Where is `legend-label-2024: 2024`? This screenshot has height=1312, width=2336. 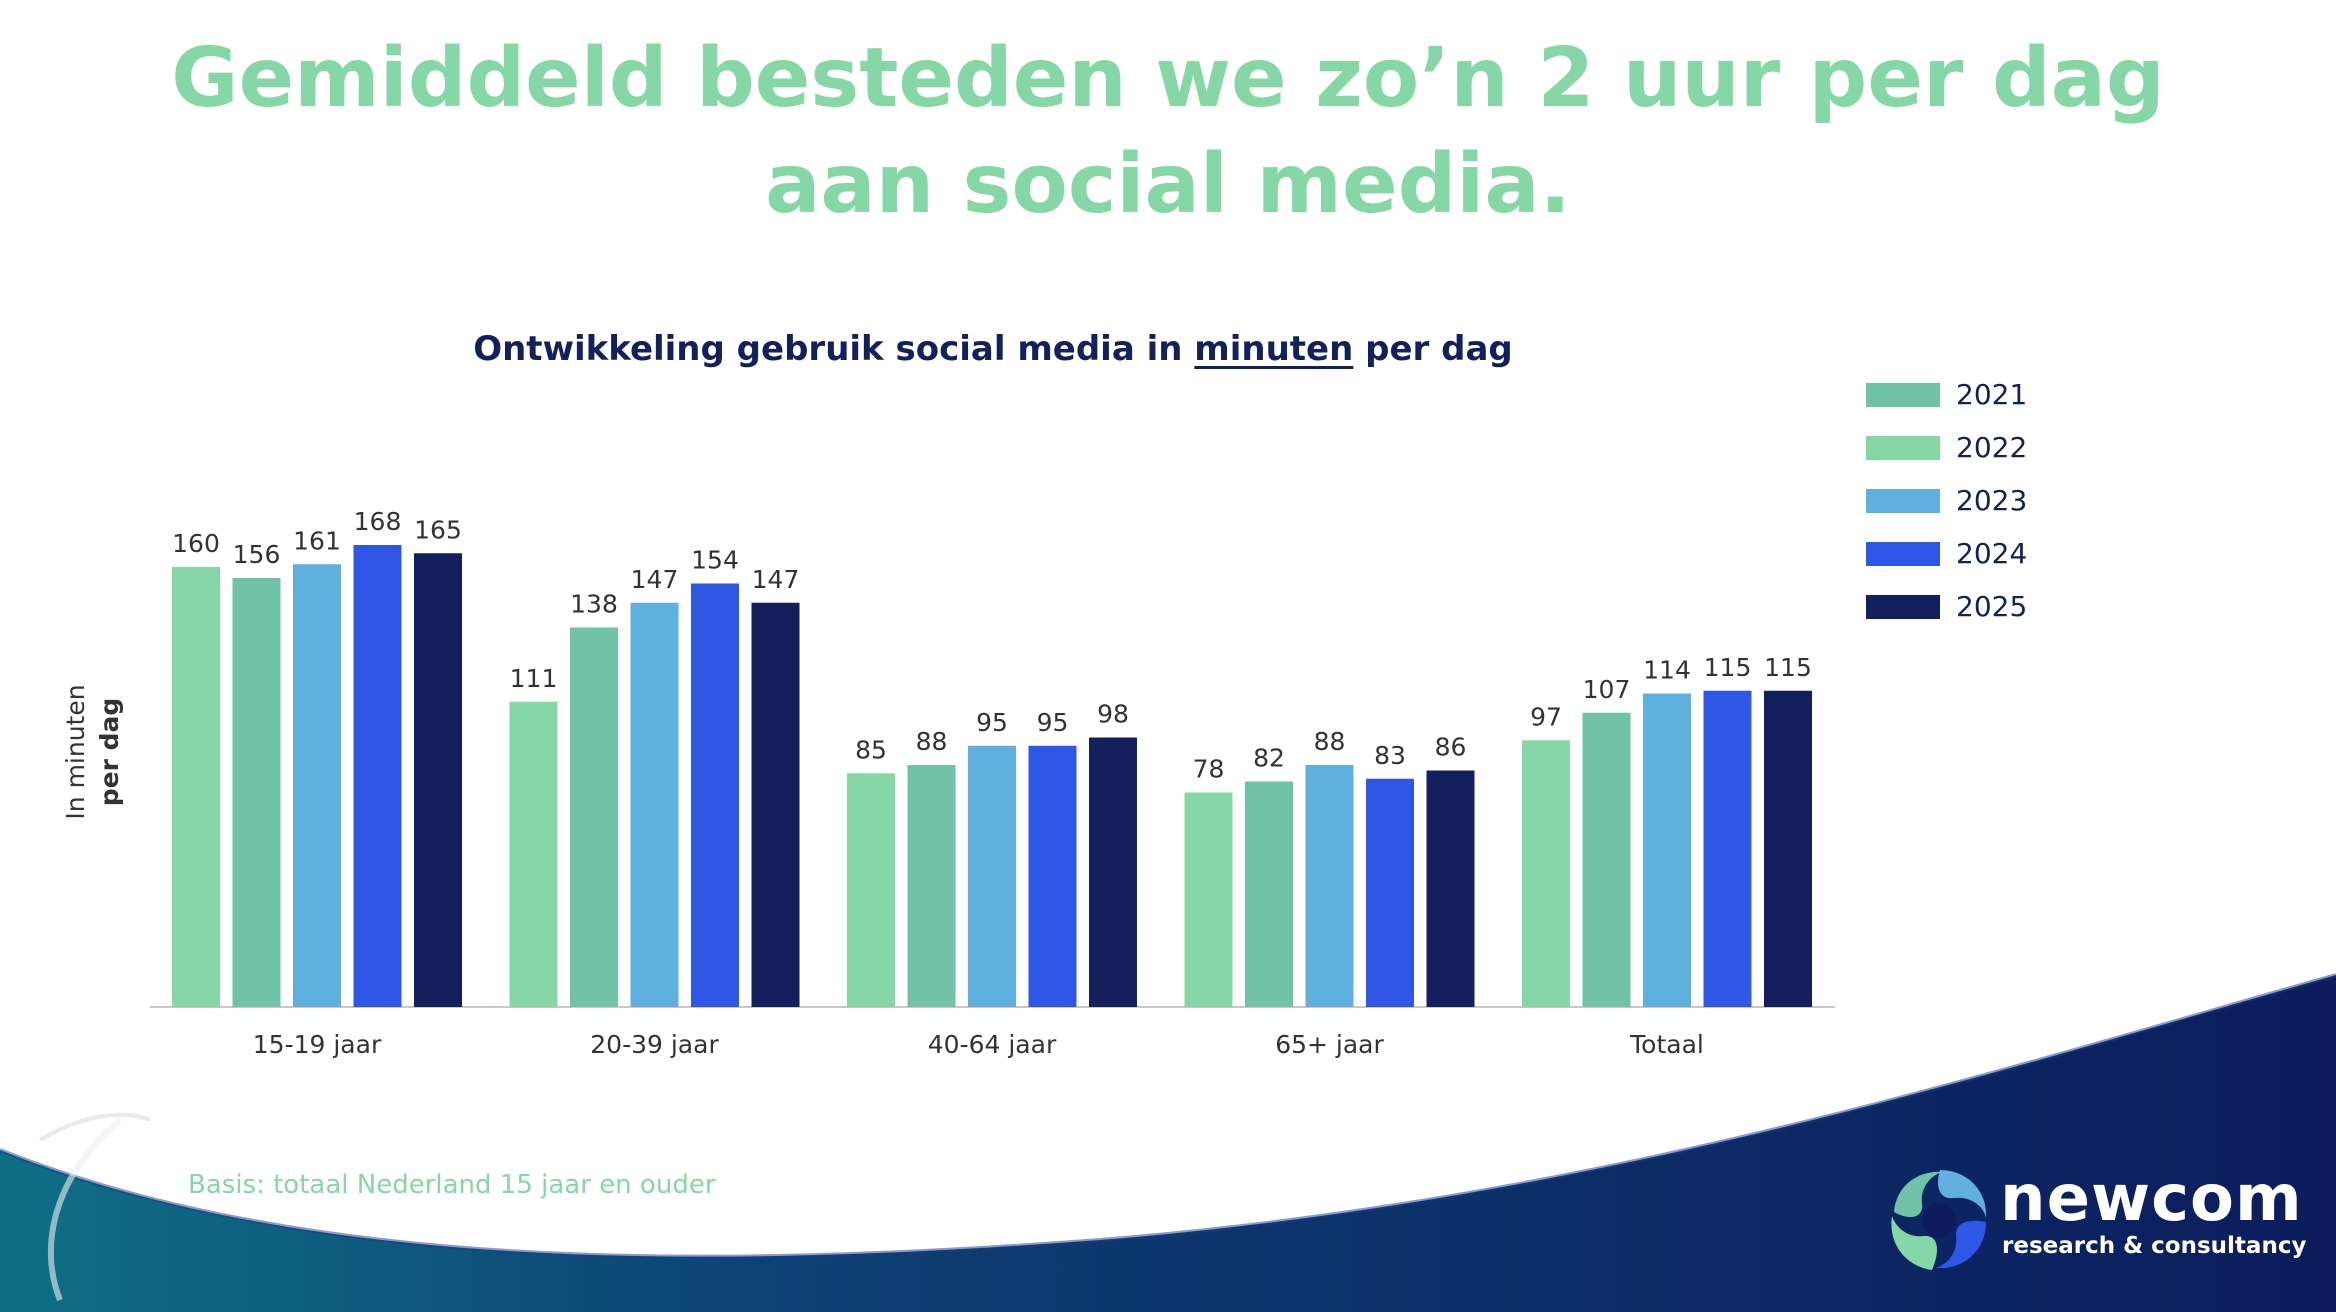
legend-label-2024: 2024 is located at coordinates (1992, 553).